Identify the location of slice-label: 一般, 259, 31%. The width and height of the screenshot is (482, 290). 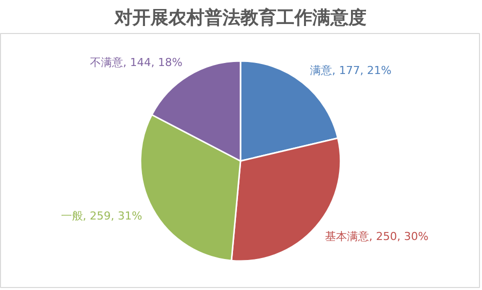
(101, 216).